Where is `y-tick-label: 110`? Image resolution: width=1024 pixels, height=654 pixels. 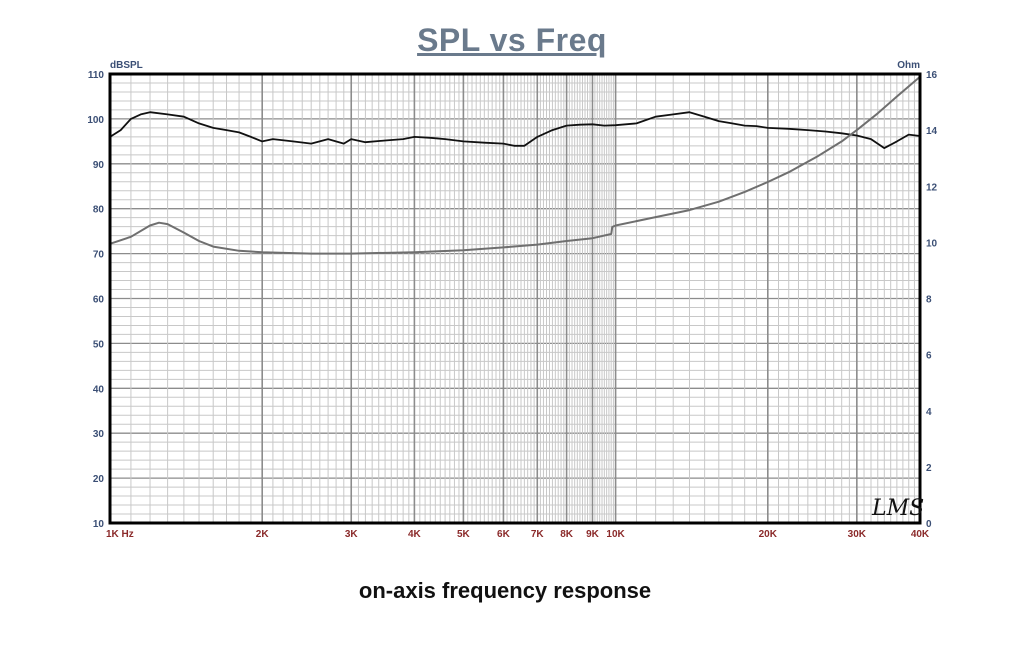 y-tick-label: 110 is located at coordinates (96, 75).